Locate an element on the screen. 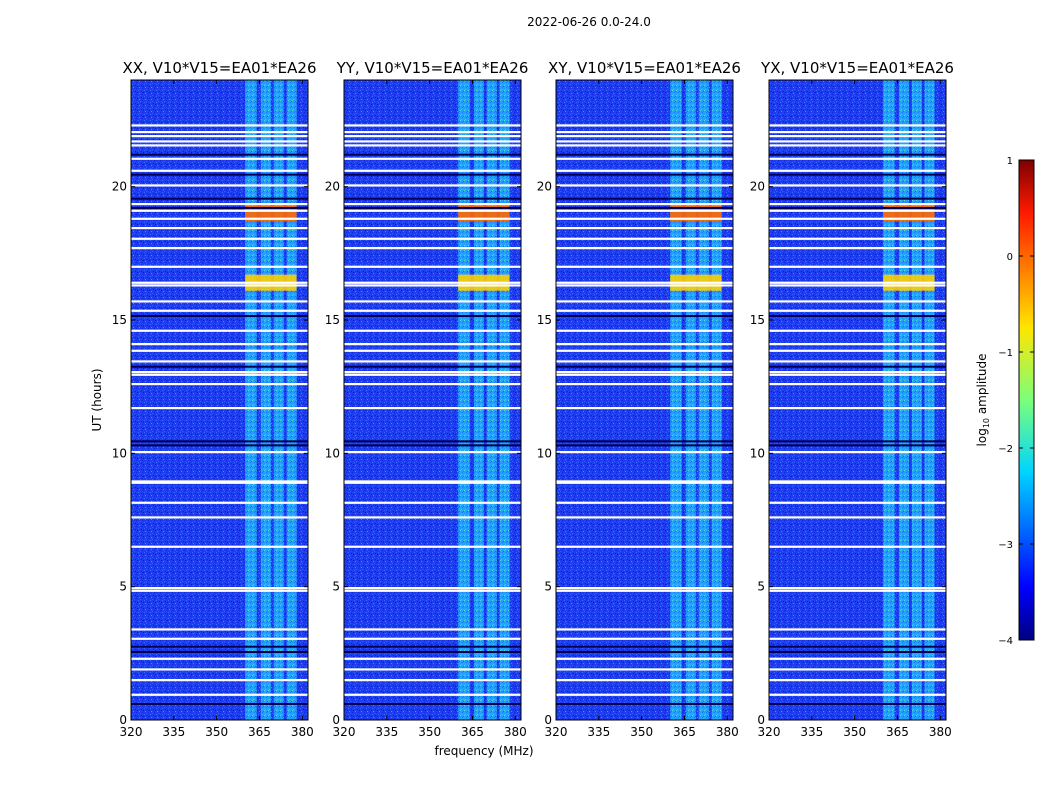  colorbar-tick-label: 0 is located at coordinates (1010, 257).